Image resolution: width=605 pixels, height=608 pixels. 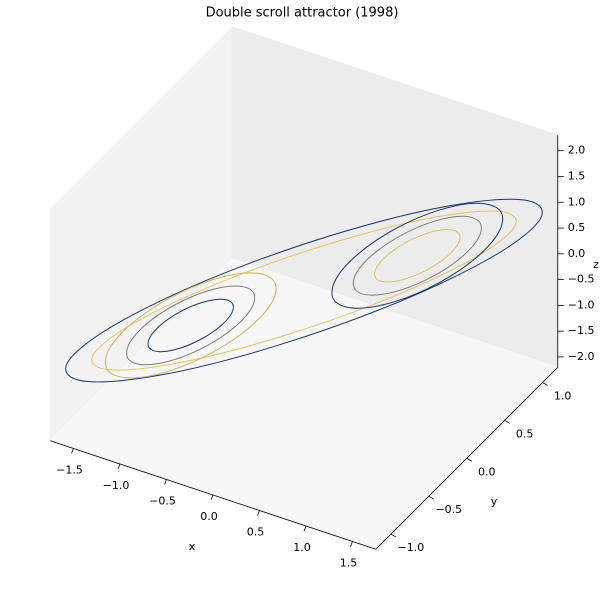 What do you see at coordinates (494, 501) in the screenshot?
I see `y-axis-label: y` at bounding box center [494, 501].